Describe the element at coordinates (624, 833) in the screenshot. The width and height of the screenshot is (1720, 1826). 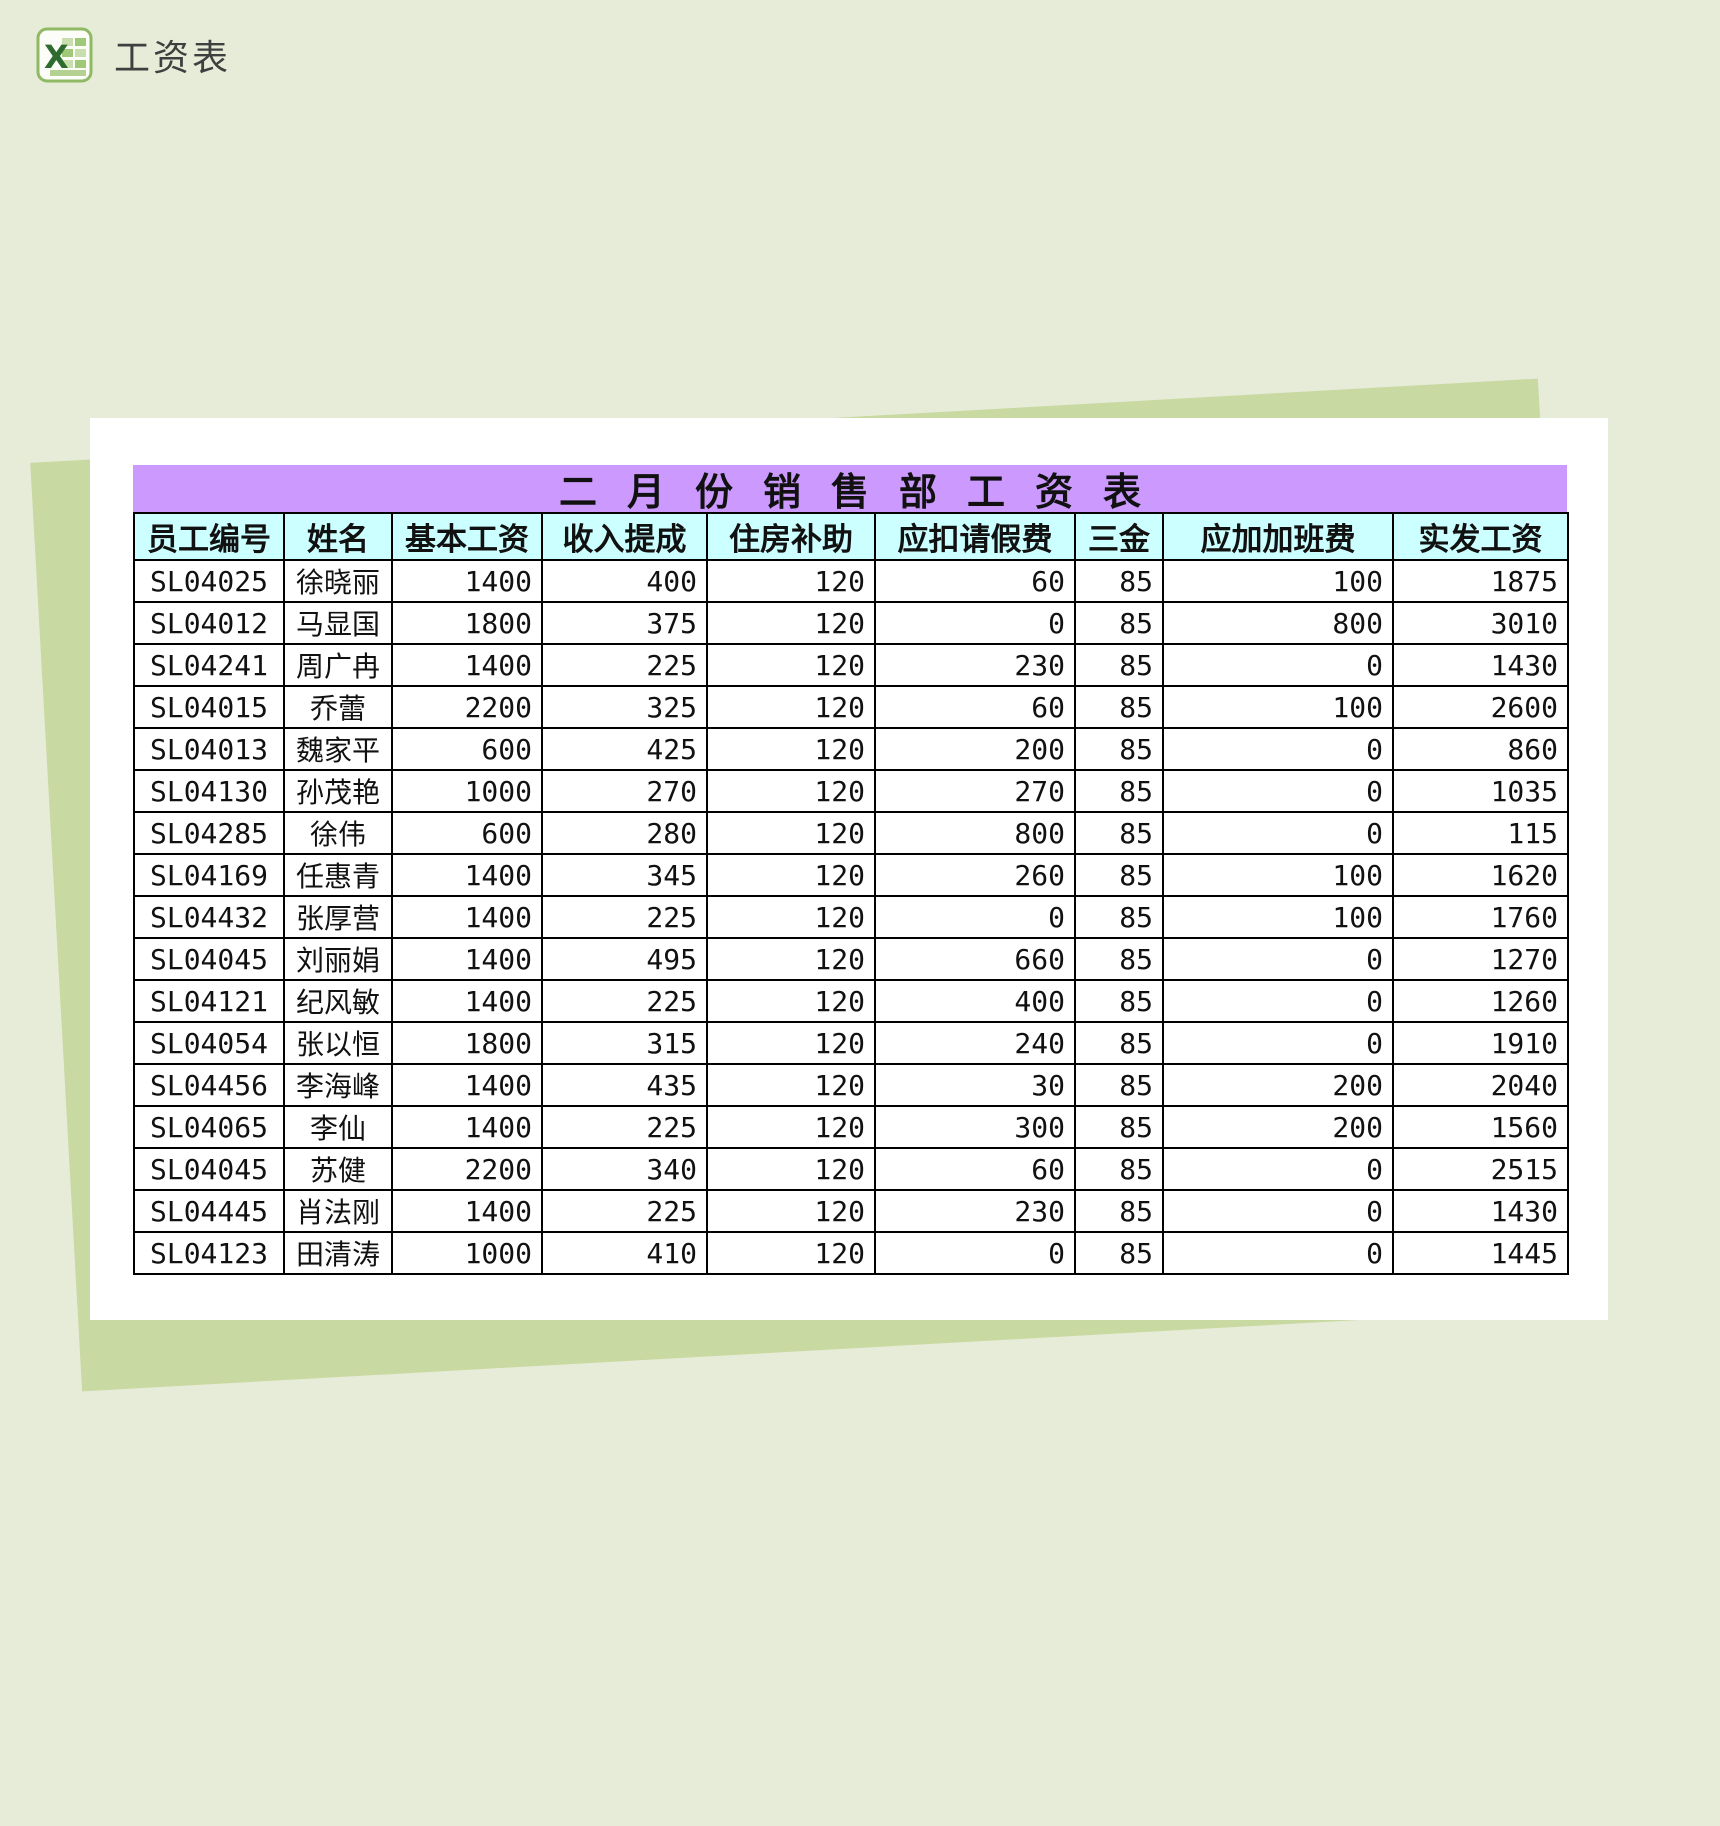
I see `table-cell: 280` at that location.